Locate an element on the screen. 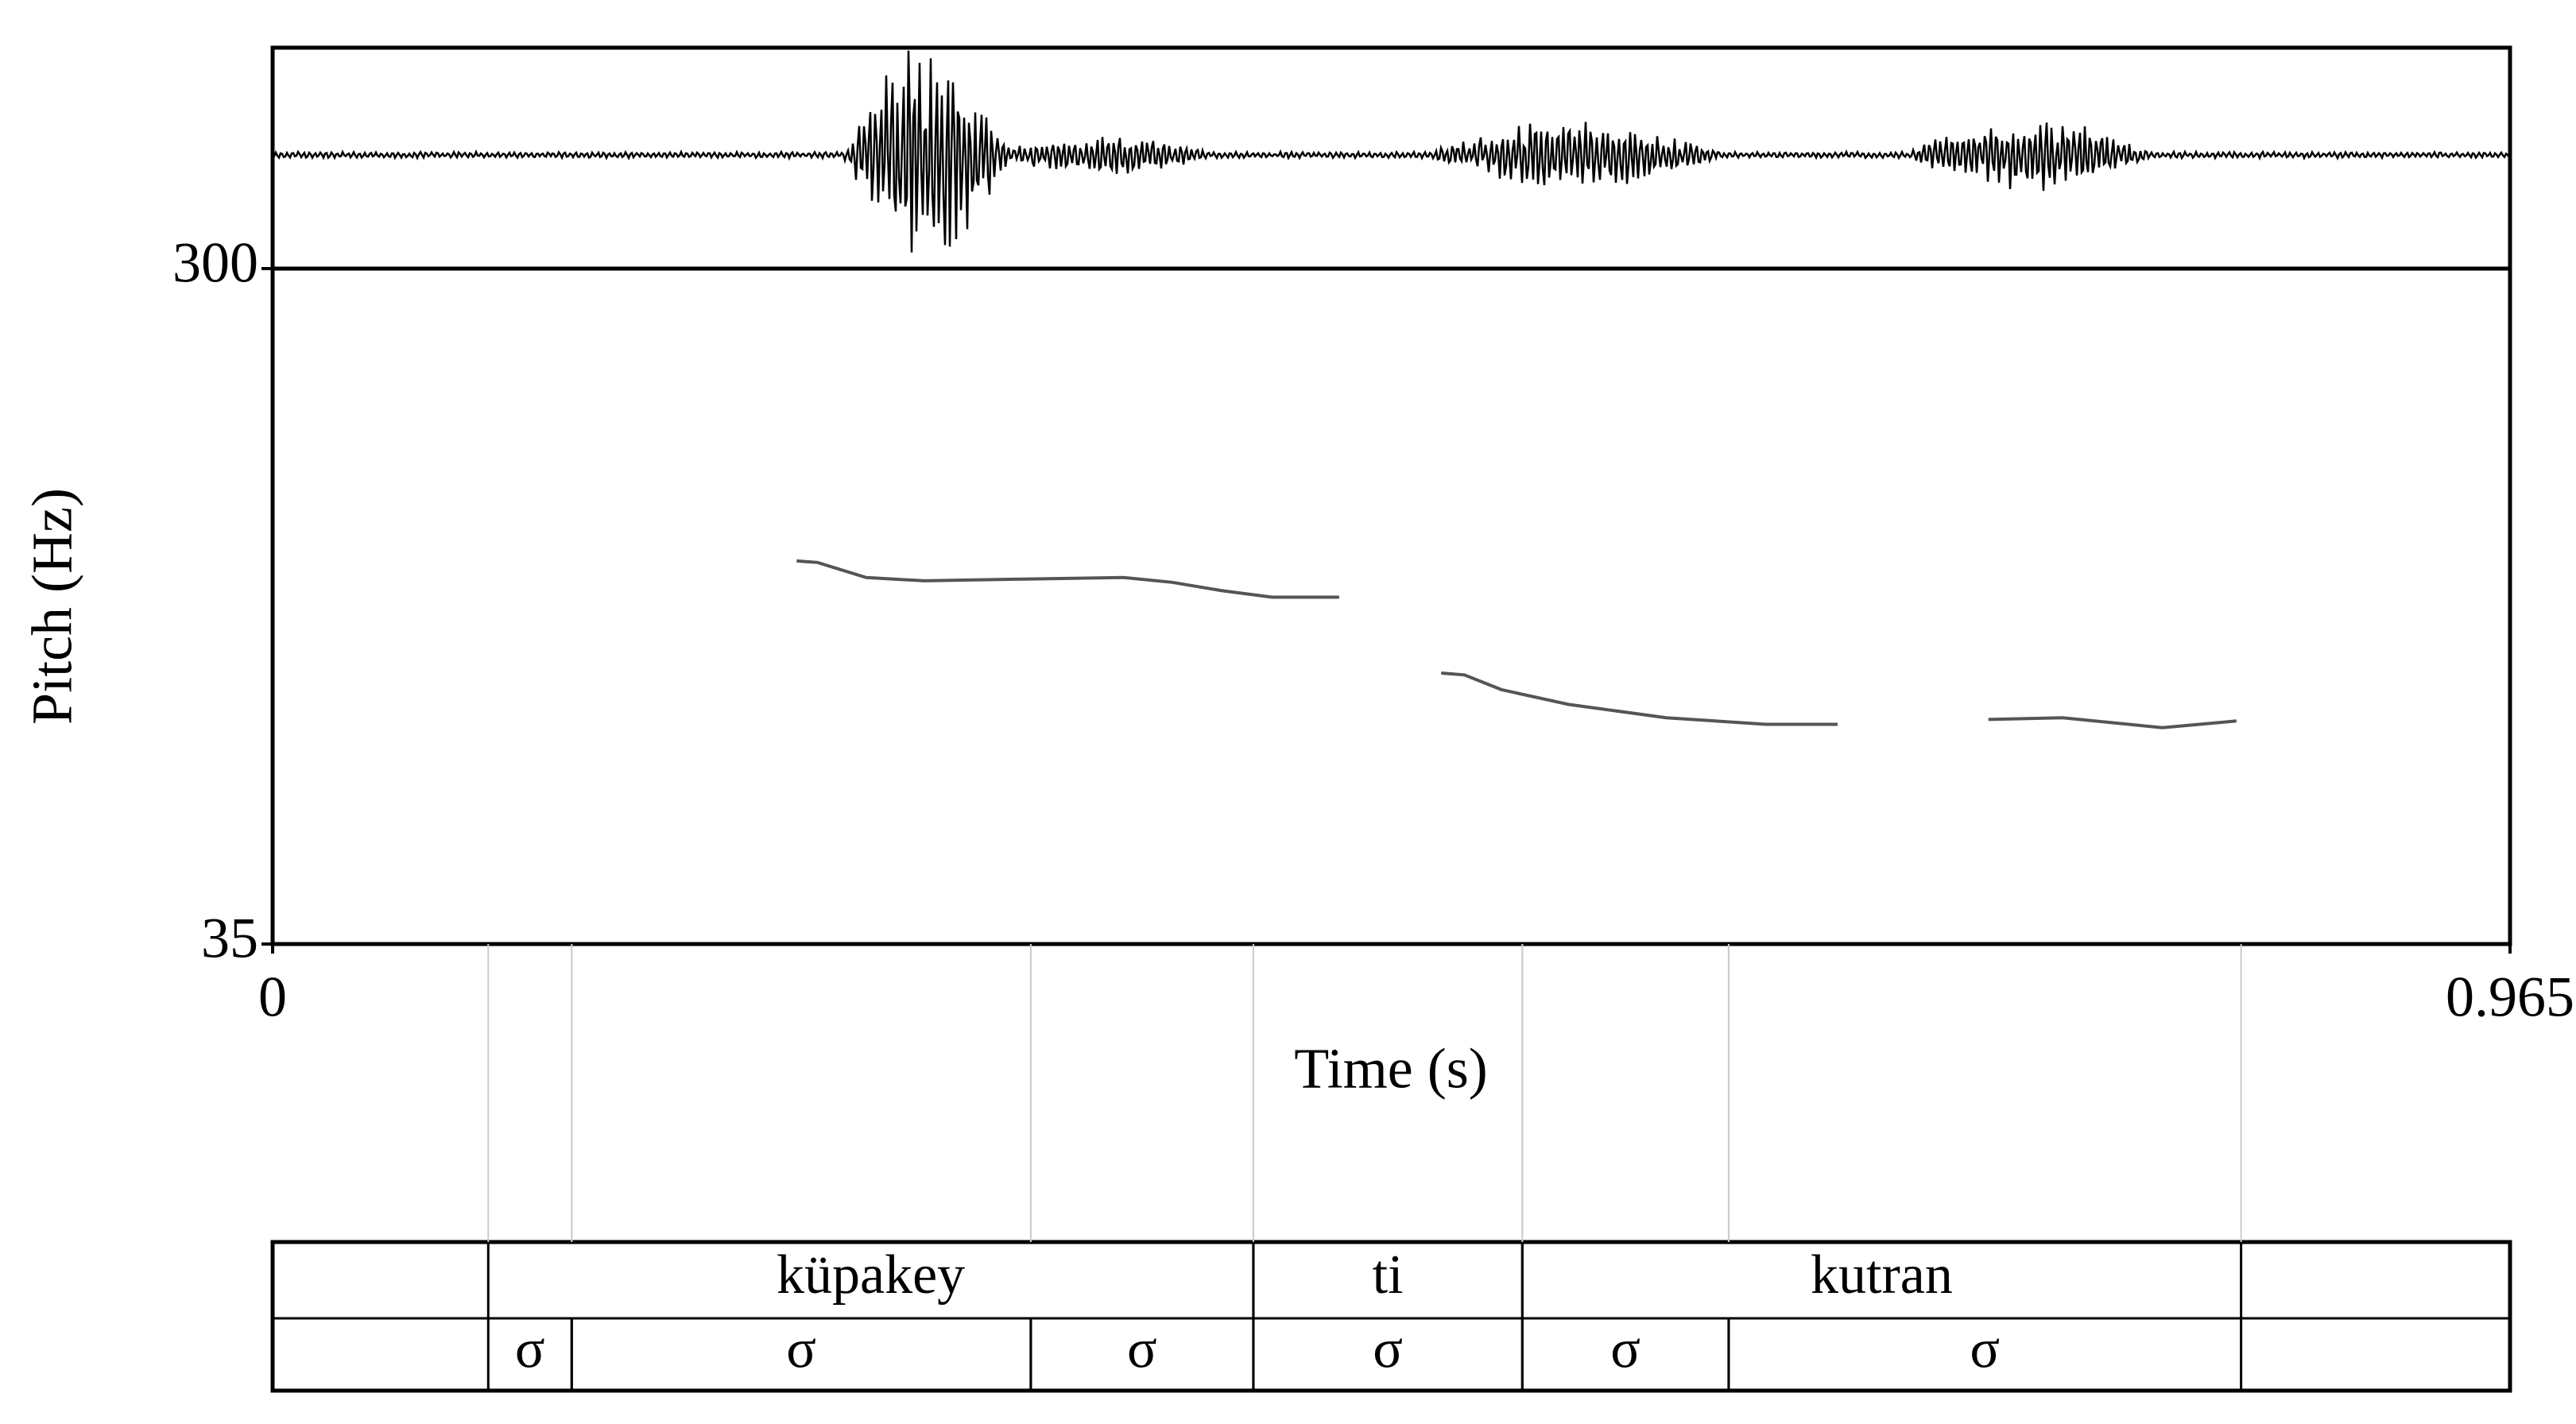  x-tick-label: 0 is located at coordinates (272, 997).